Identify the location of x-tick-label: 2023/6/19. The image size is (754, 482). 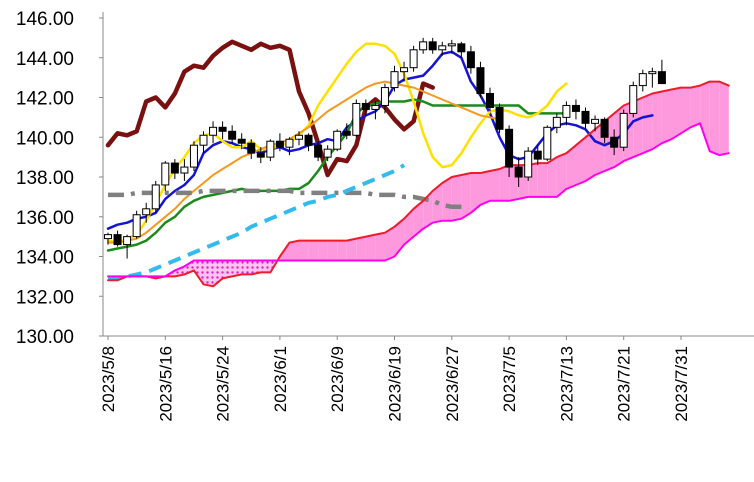
(395, 384).